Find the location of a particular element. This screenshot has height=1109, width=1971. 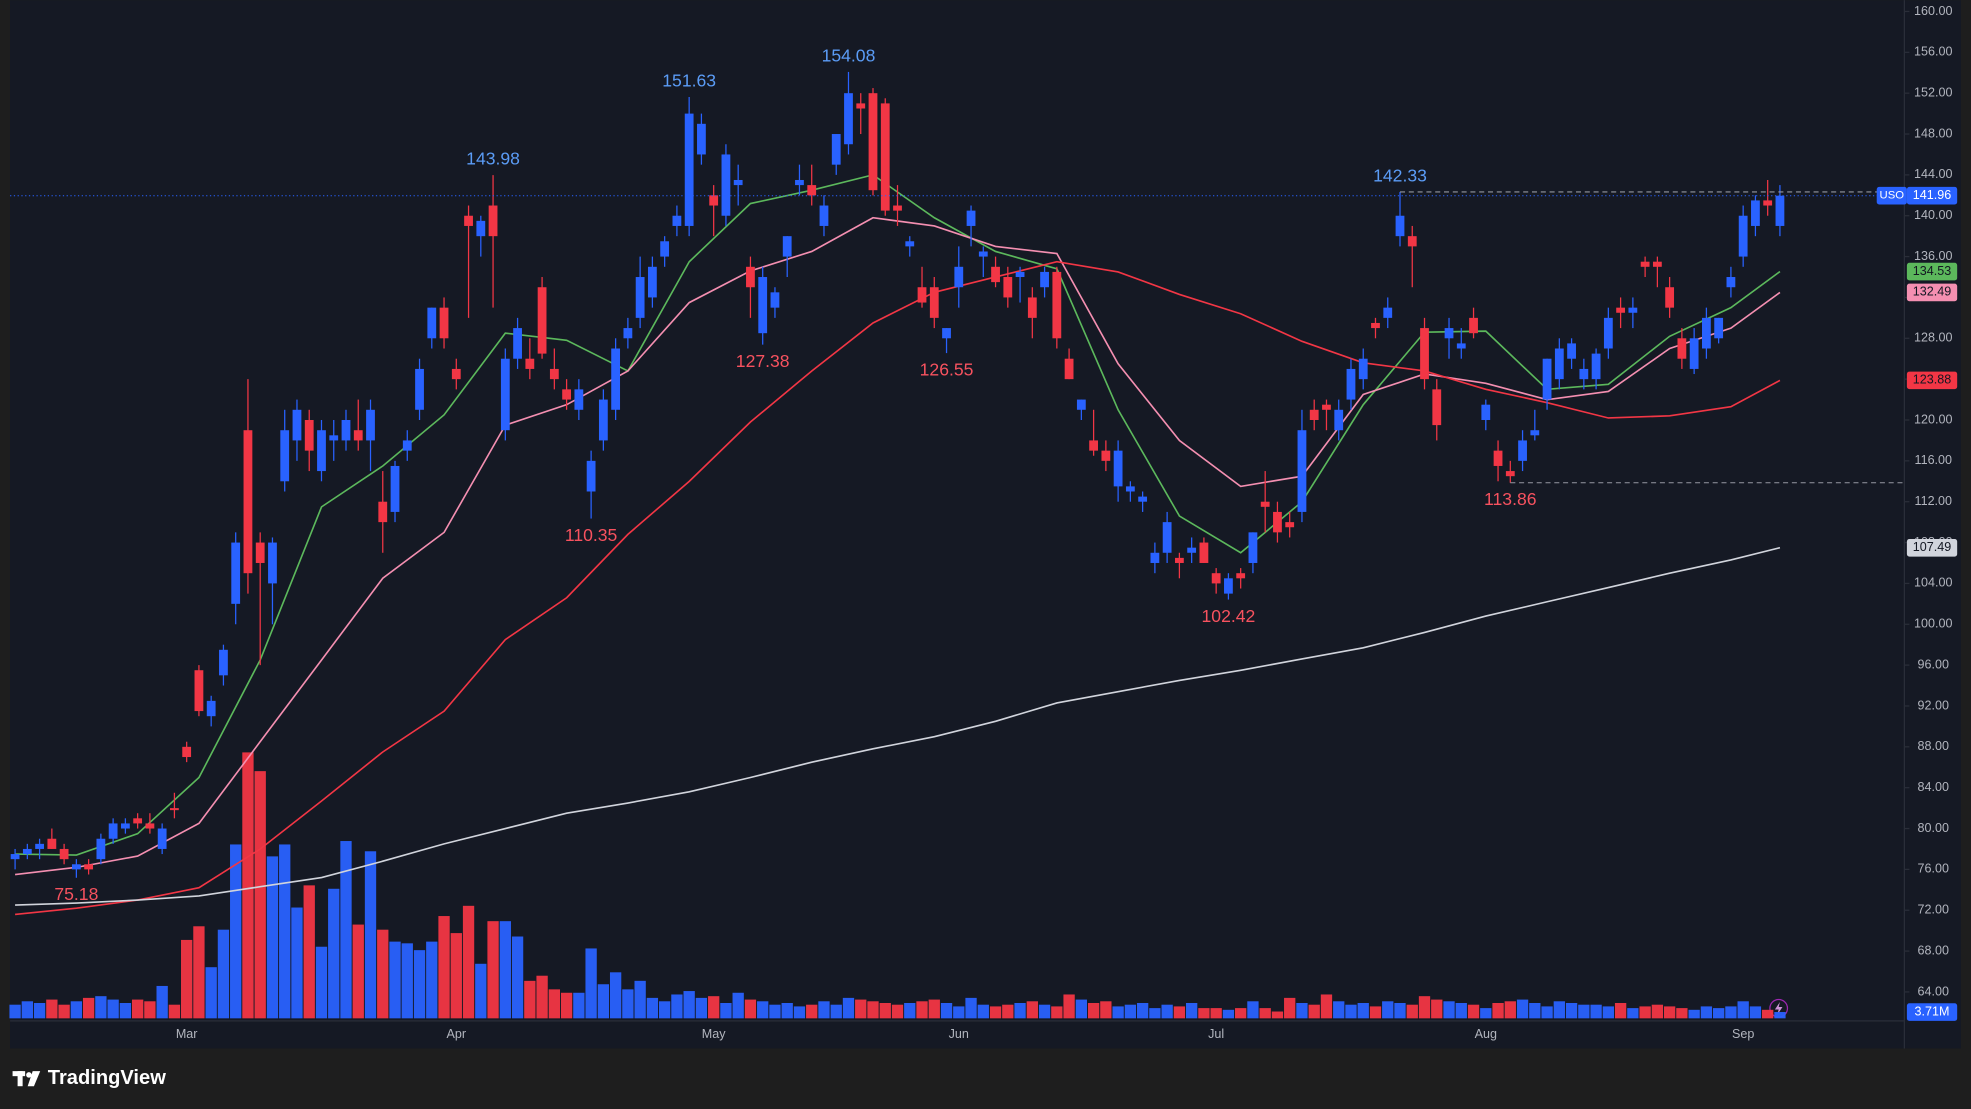

brand: TradingView is located at coordinates (107, 1078).